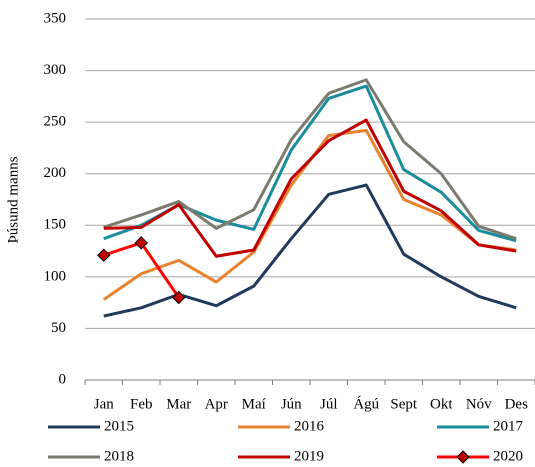  I want to click on x-tick-label: Sept, so click(404, 404).